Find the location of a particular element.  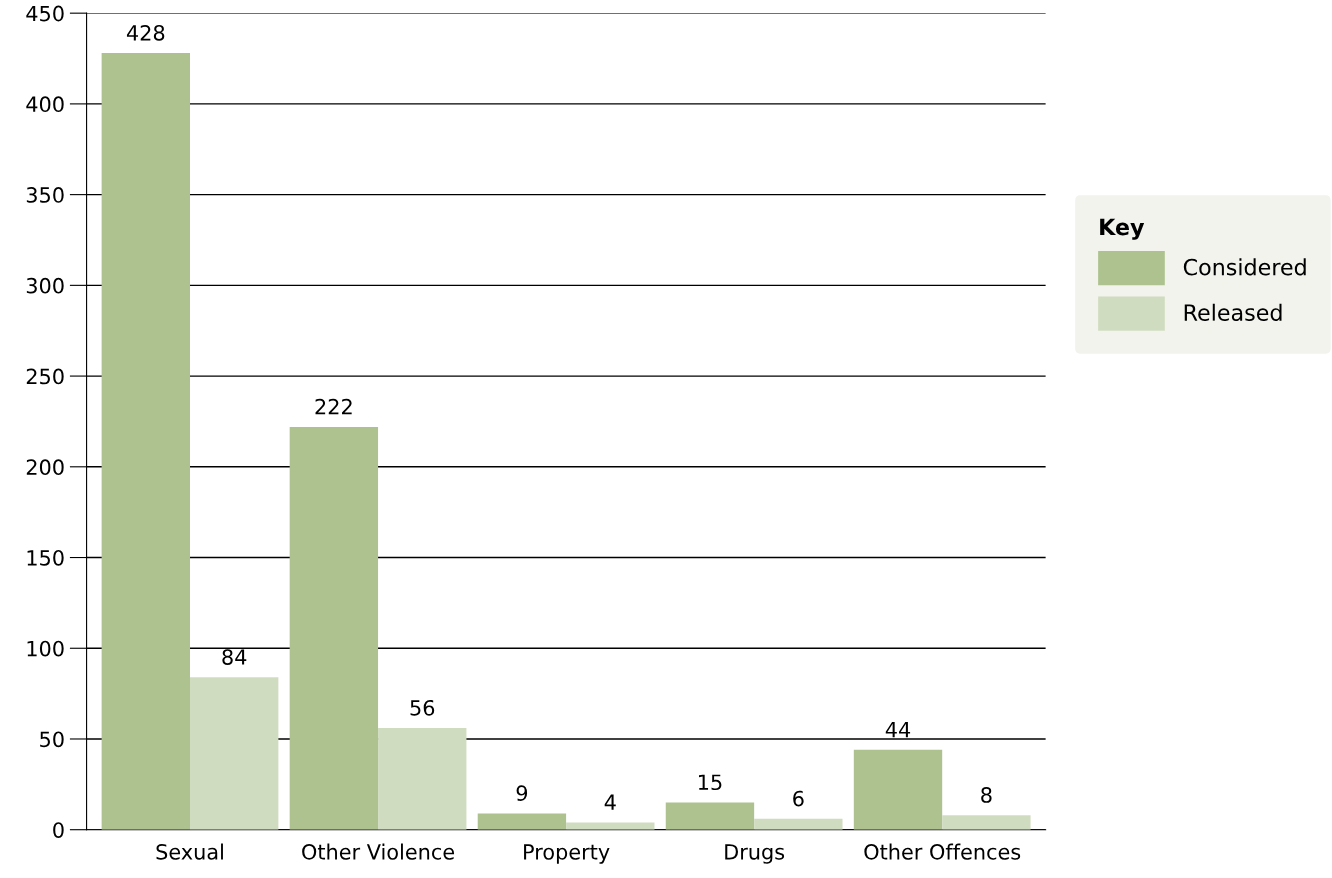

data-label: 6 is located at coordinates (798, 798).